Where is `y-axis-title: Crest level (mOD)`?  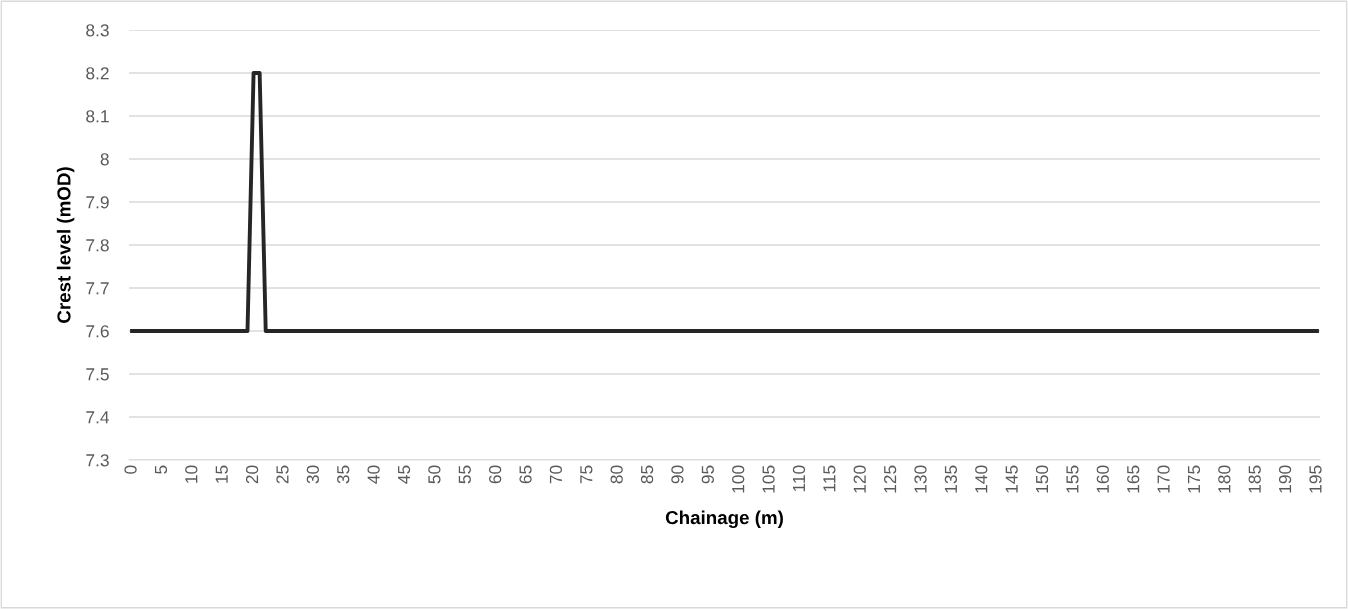
y-axis-title: Crest level (mOD) is located at coordinates (65, 245).